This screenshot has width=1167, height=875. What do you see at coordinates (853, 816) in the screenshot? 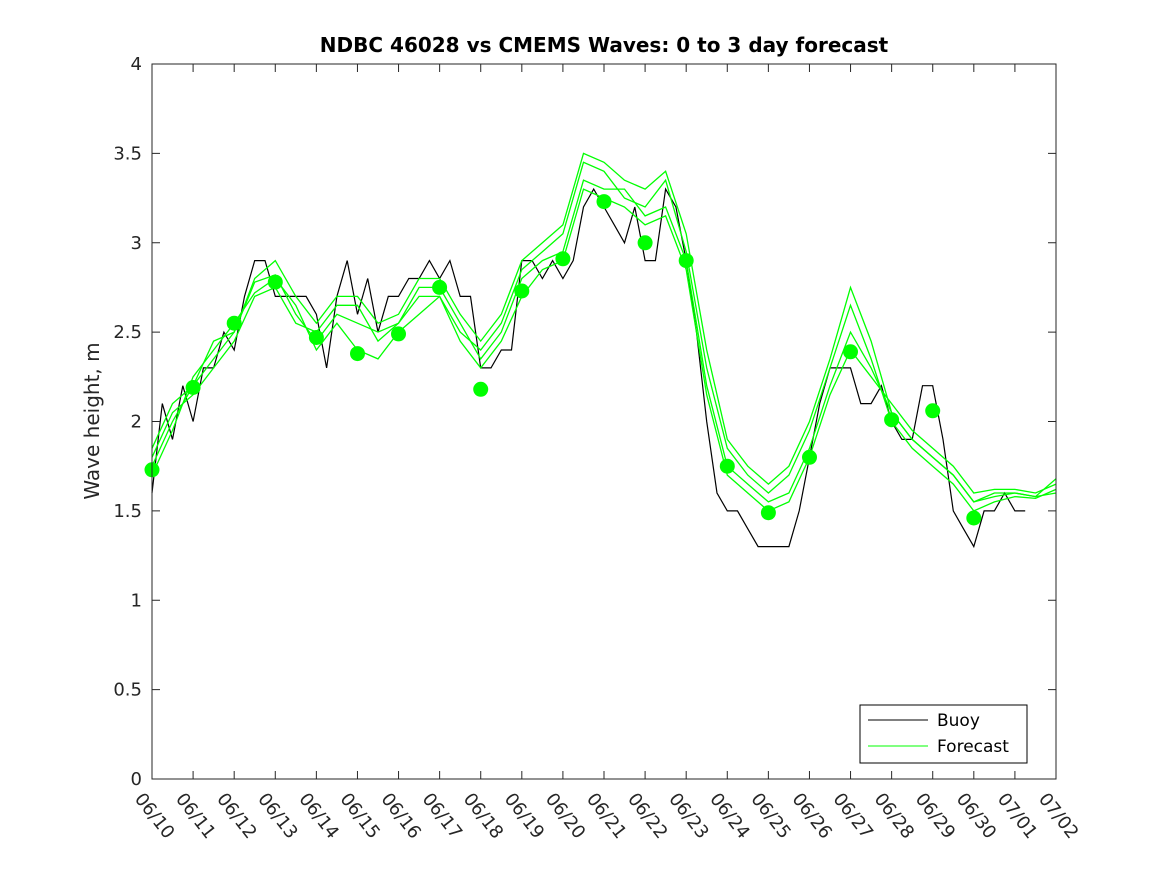
I see `x-tick-label: 06/27` at bounding box center [853, 816].